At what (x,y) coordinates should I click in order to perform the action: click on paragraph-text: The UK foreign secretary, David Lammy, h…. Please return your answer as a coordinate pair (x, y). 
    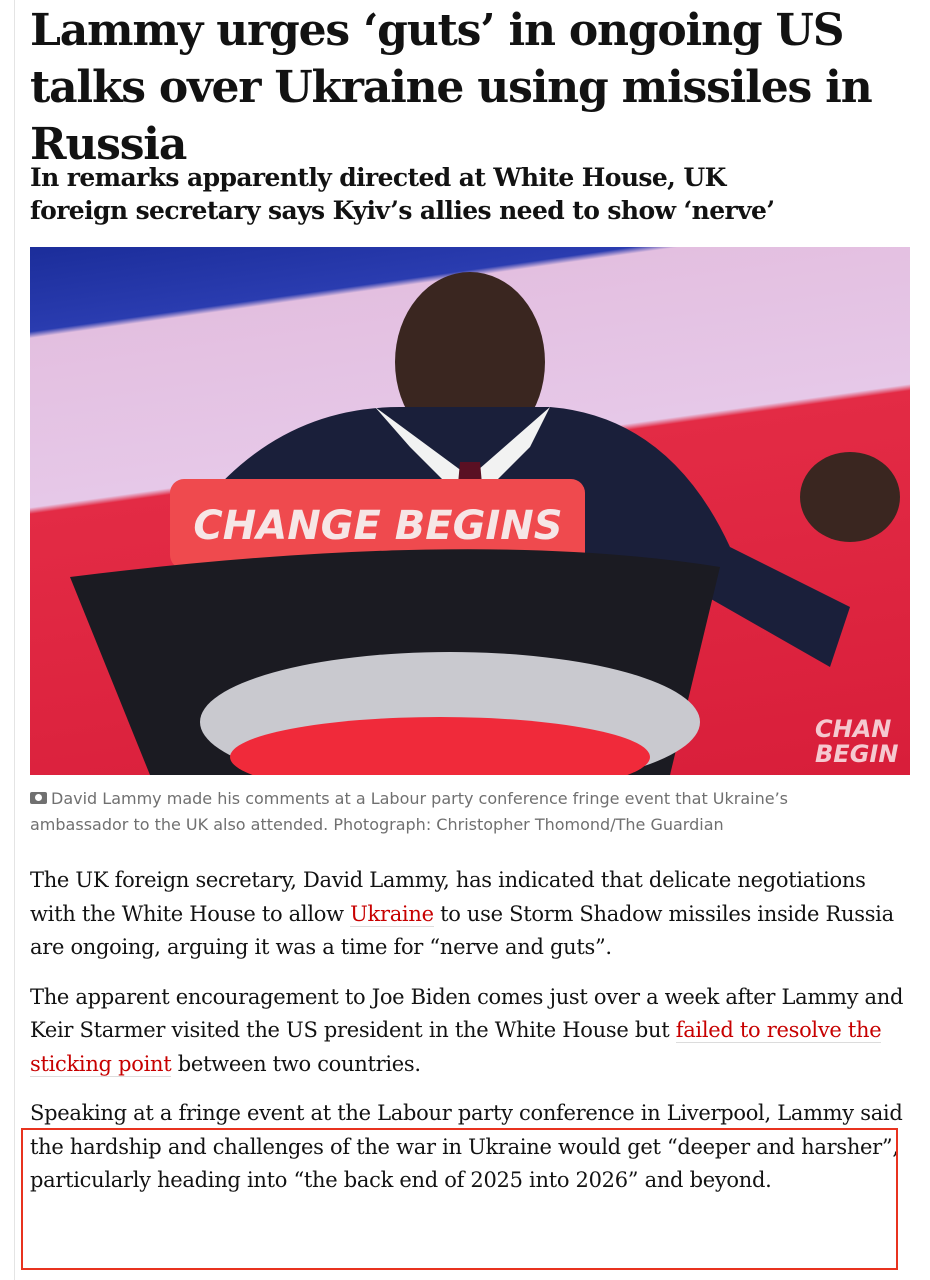
    Looking at the image, I should click on (448, 897).